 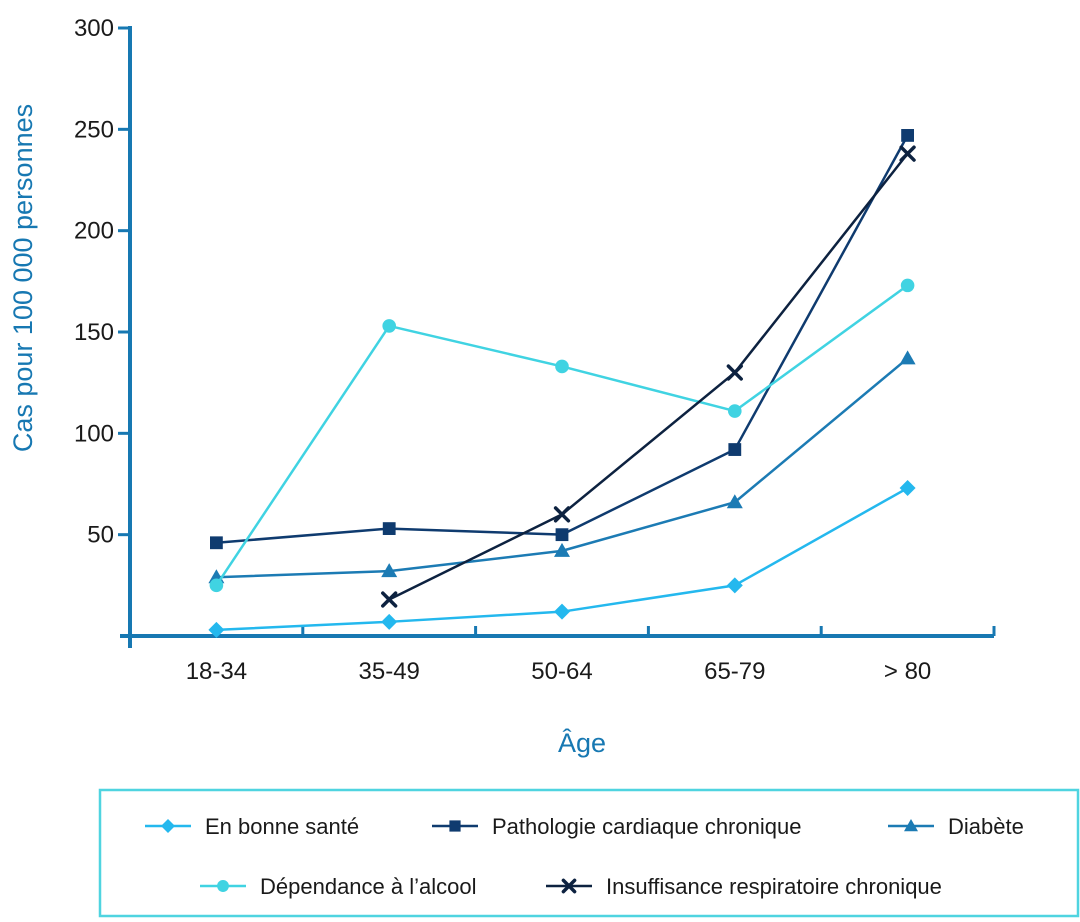 What do you see at coordinates (561, 671) in the screenshot?
I see `x-tick-label: 50-64` at bounding box center [561, 671].